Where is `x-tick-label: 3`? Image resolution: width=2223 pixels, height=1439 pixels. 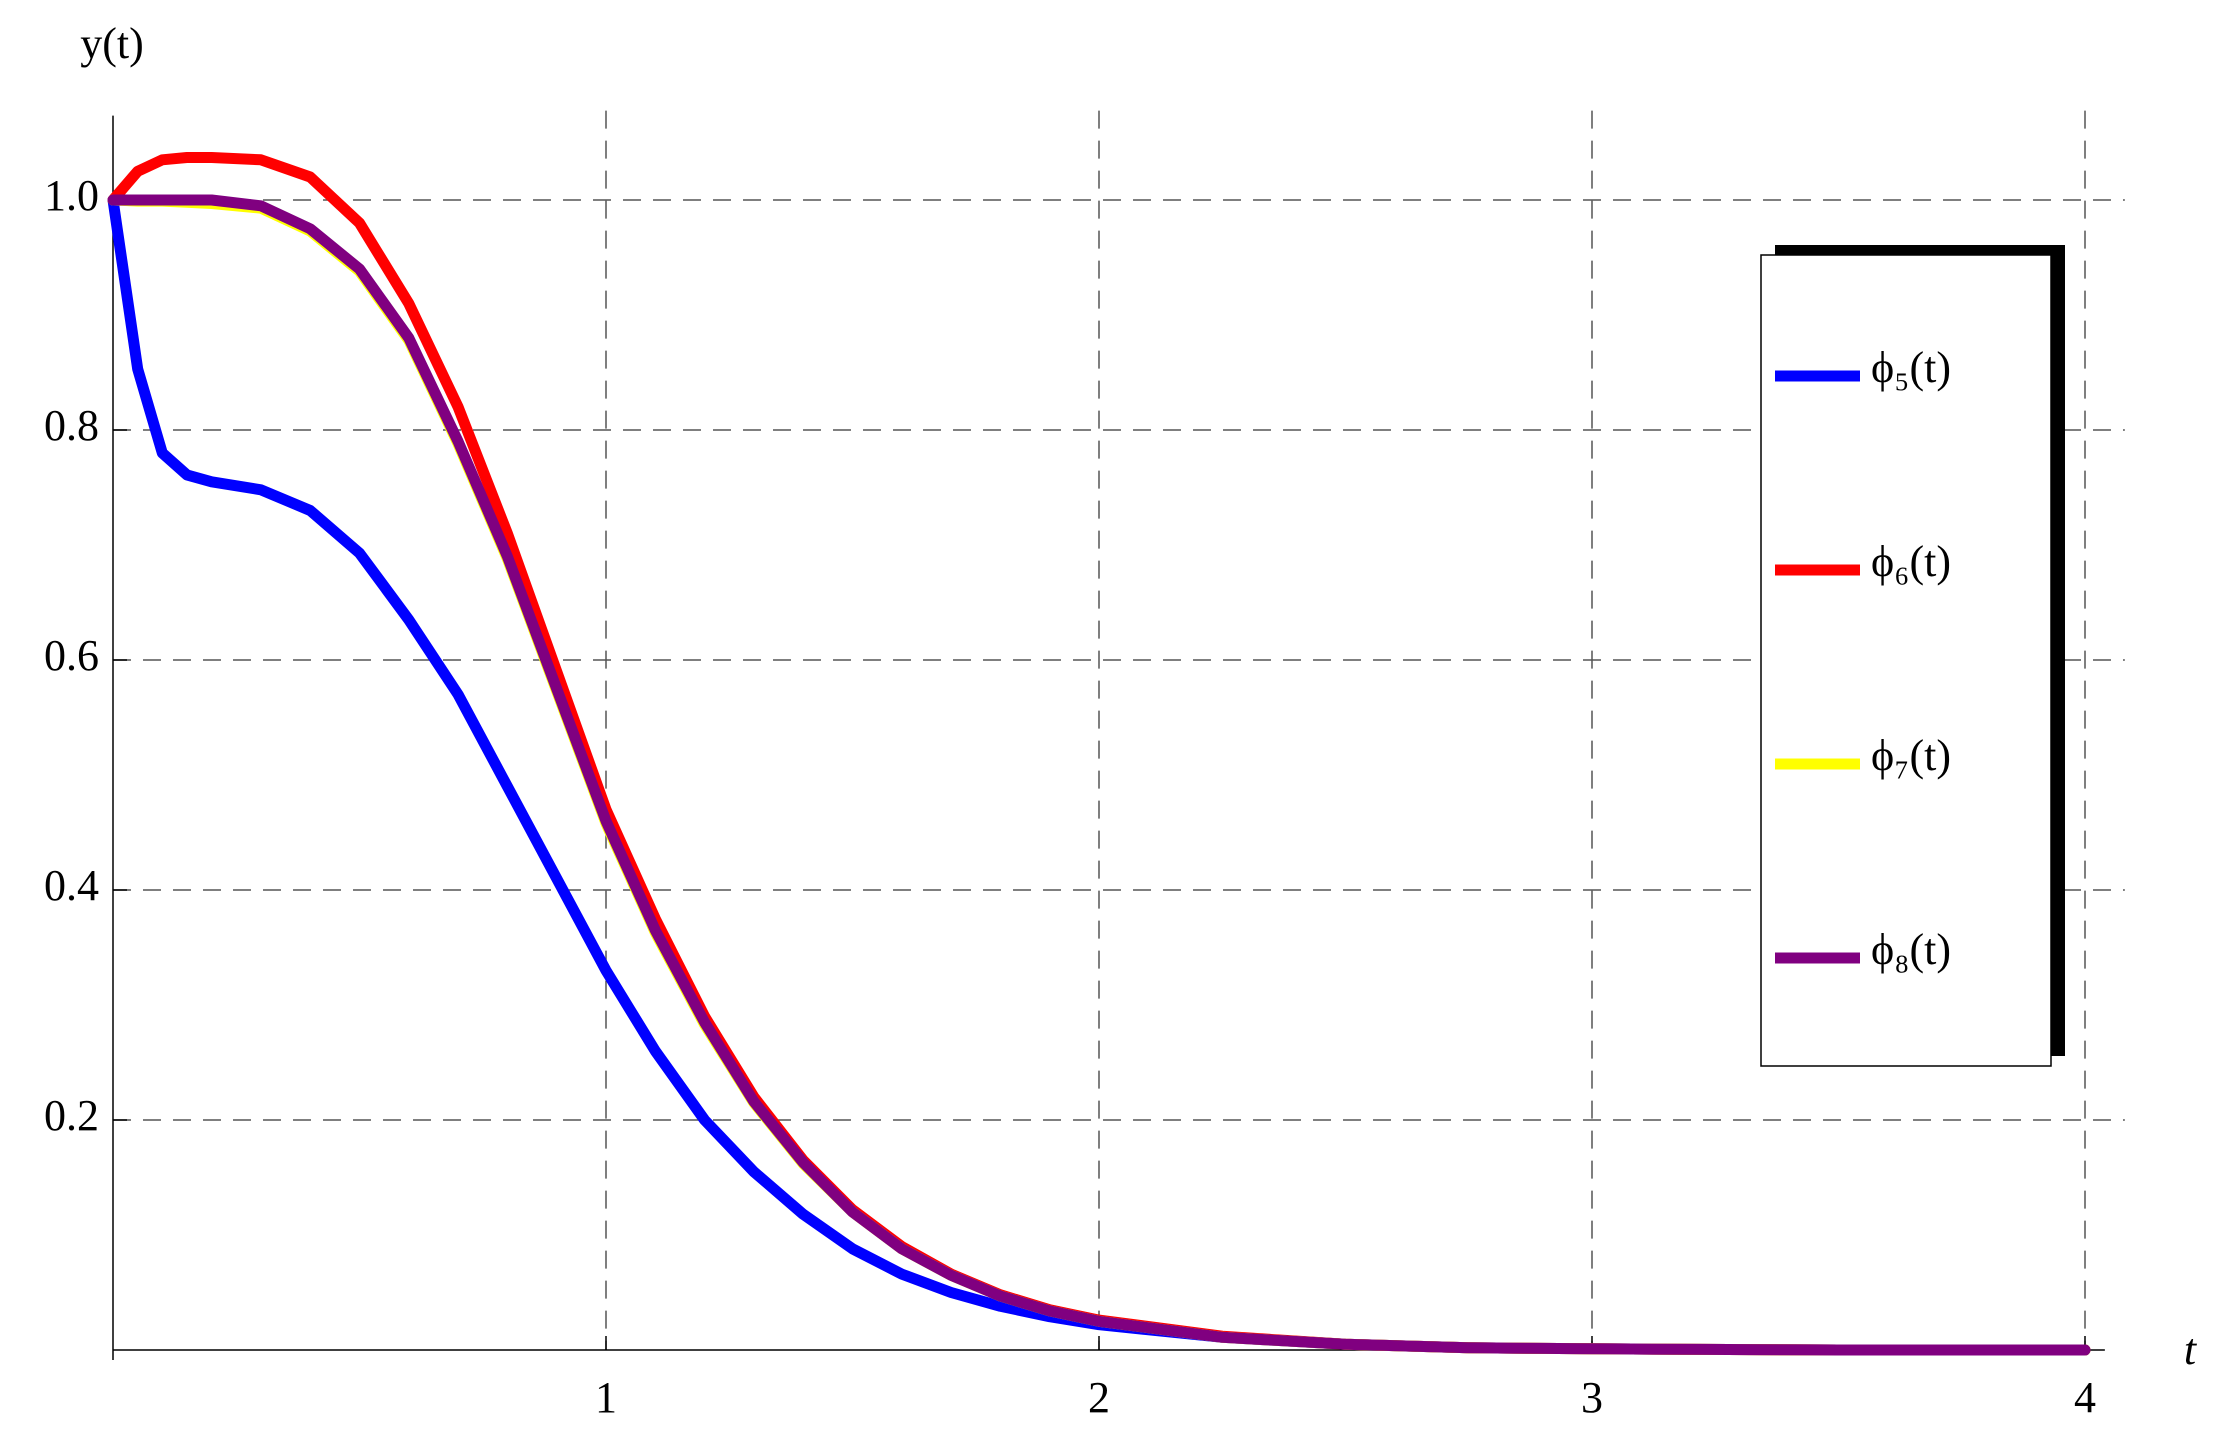
x-tick-label: 3 is located at coordinates (1592, 1397).